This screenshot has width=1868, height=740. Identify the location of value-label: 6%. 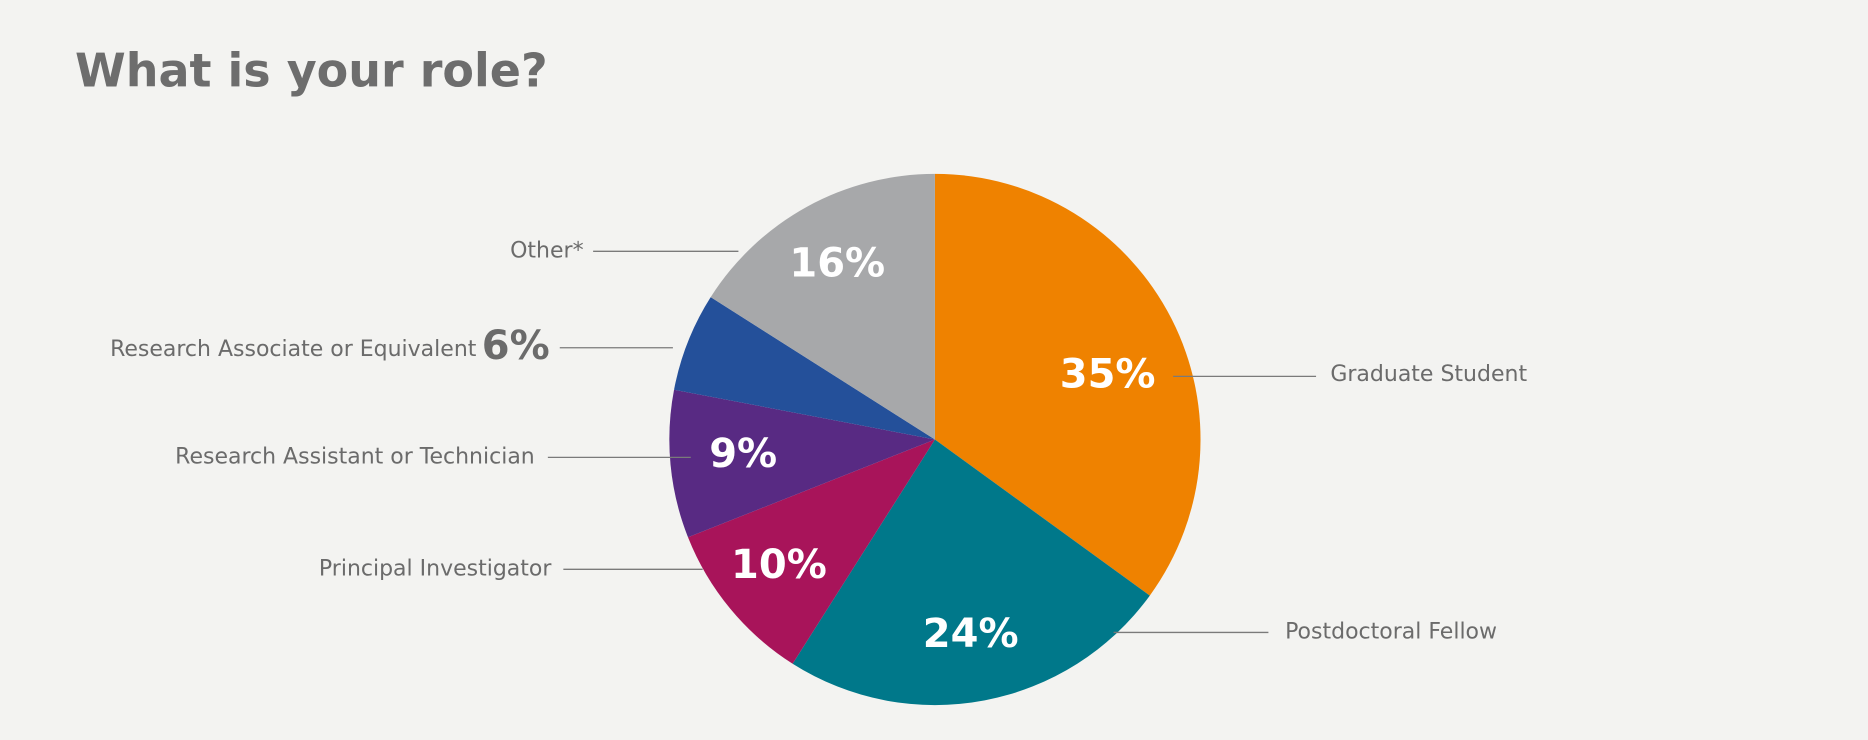
(516, 346).